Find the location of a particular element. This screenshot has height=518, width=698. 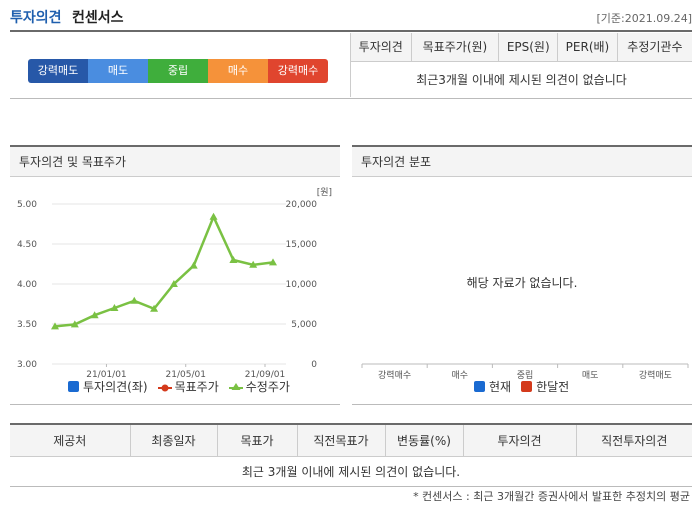

opinion-scale-item: 중립 is located at coordinates (178, 71).